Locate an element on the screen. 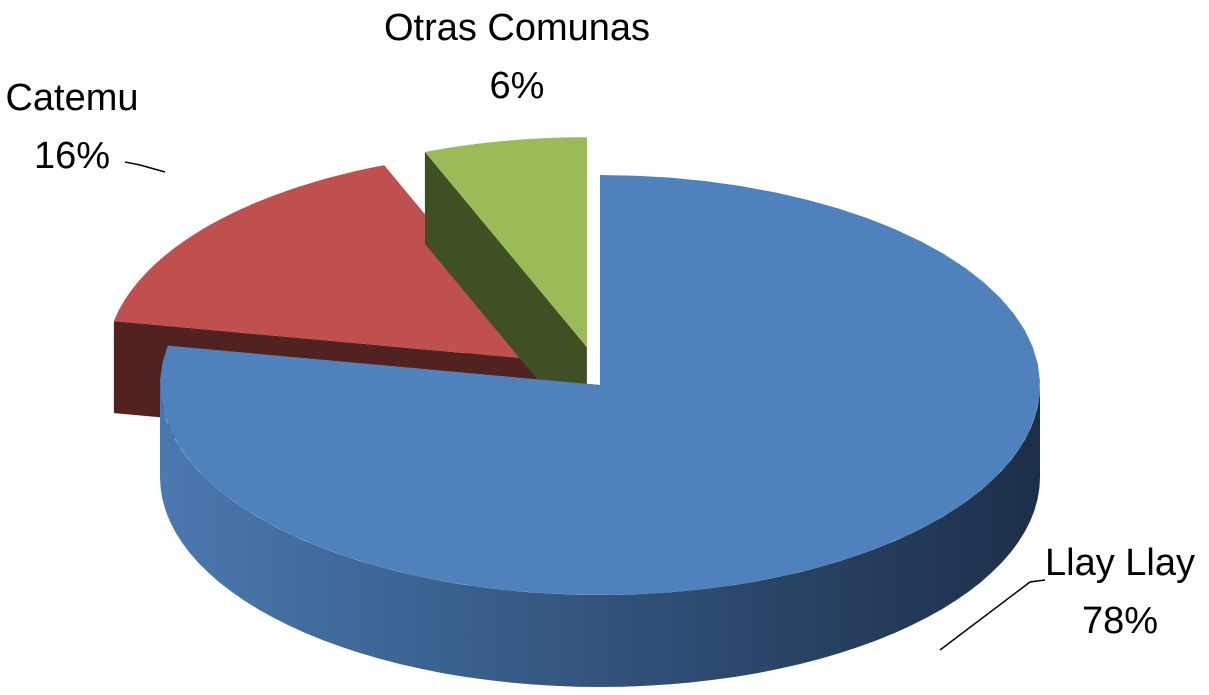  slice-cut-face is located at coordinates (505, 295).